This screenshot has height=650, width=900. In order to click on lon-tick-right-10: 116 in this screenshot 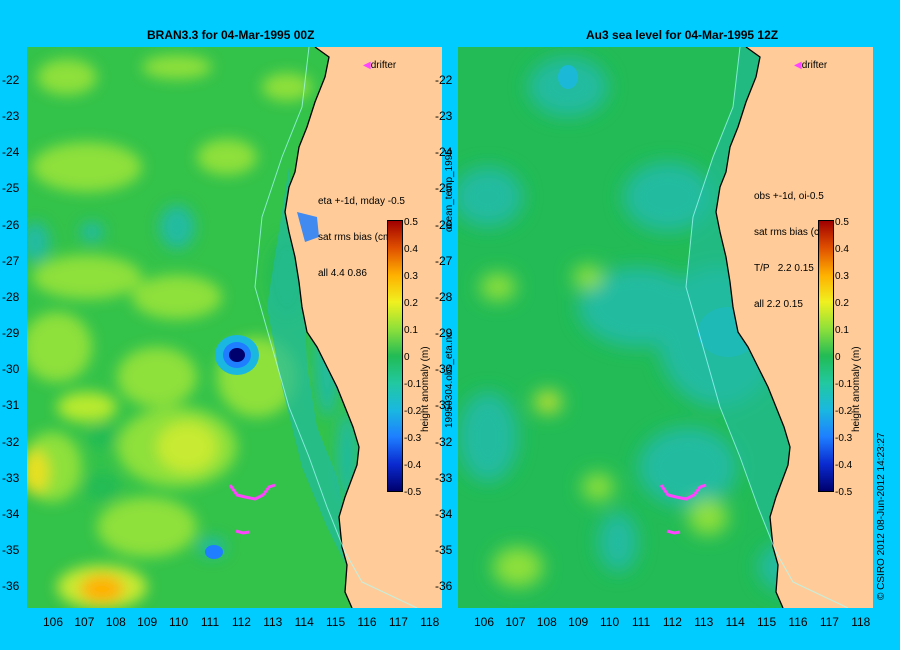, I will do `click(798, 622)`.